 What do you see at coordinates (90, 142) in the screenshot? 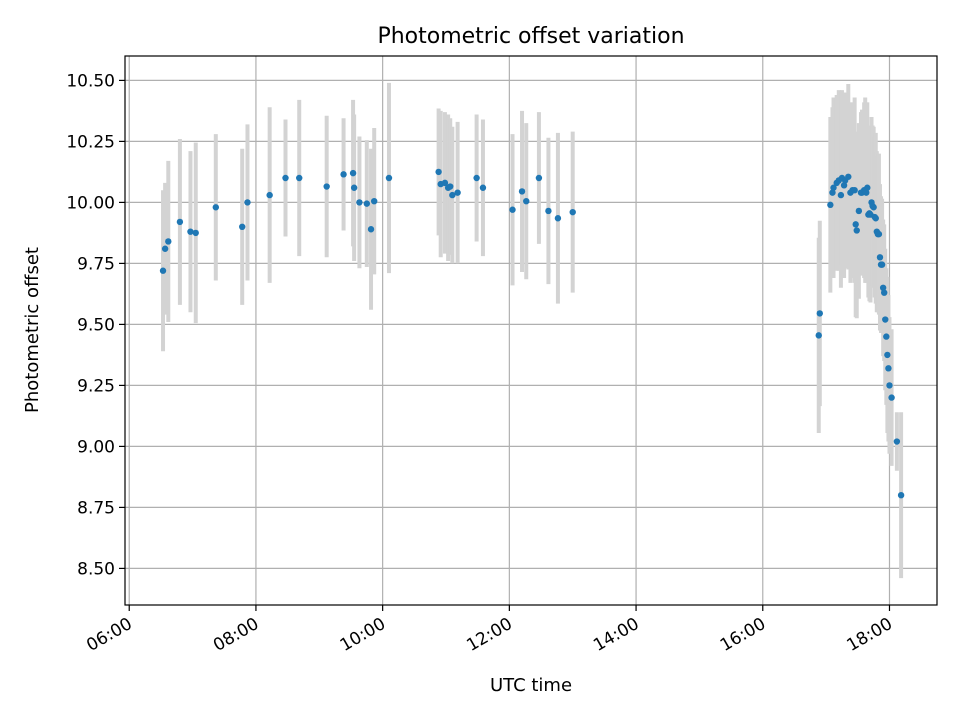
I see `y-tick-label: 10.25` at bounding box center [90, 142].